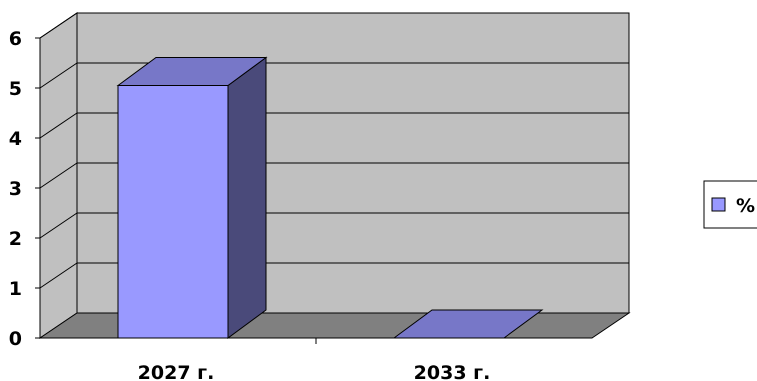 Image resolution: width=757 pixels, height=381 pixels. I want to click on y-tick-label: 6, so click(15, 39).